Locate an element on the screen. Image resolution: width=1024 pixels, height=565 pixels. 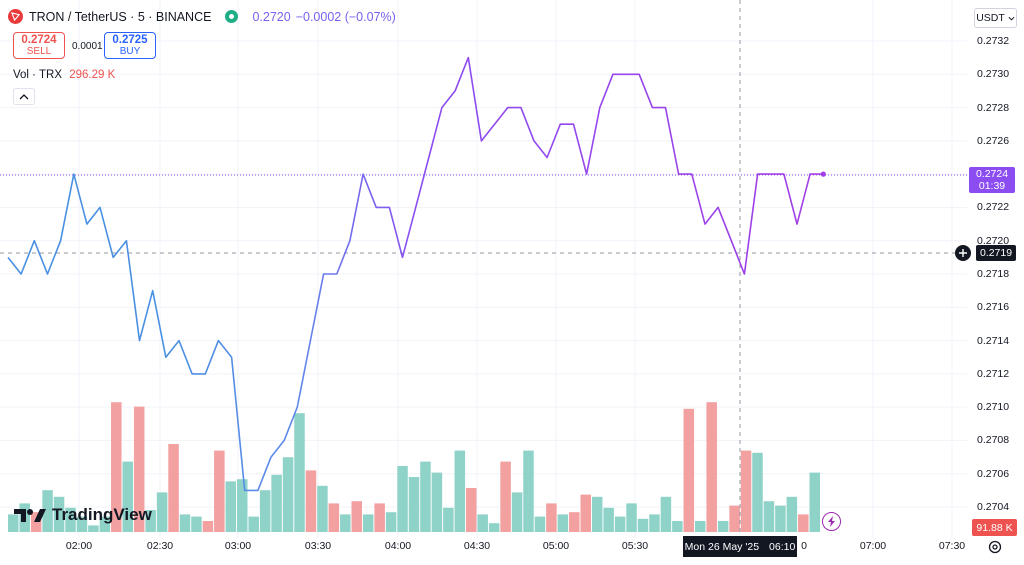
price-change: −0.0002 (−0.07%) is located at coordinates (345, 16).